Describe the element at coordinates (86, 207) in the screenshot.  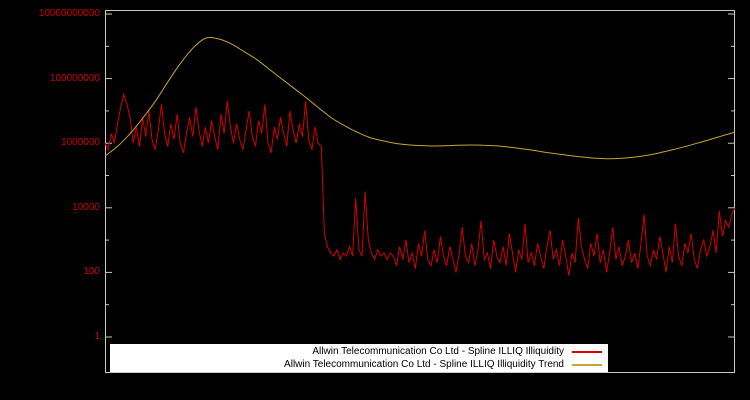
I see `y-tick-label: 10000` at that location.